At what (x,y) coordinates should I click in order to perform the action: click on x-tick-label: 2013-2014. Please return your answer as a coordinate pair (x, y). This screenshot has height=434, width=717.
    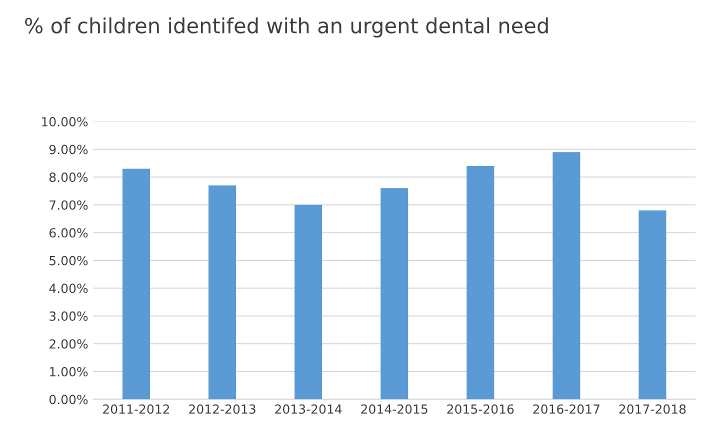
    Looking at the image, I should click on (308, 409).